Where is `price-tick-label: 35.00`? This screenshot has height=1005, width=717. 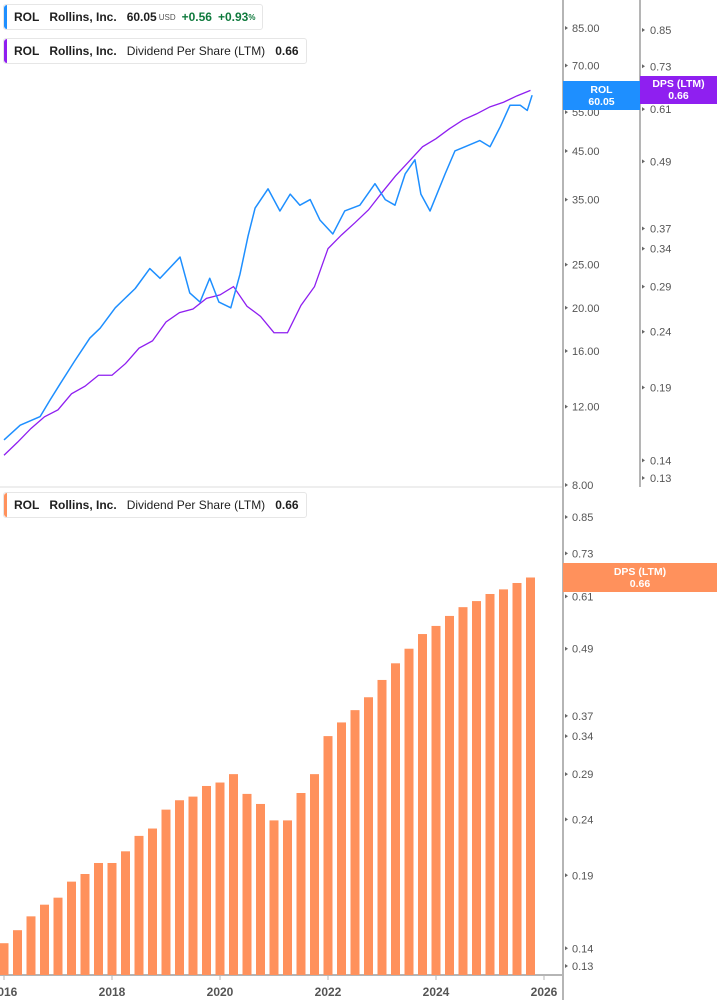 price-tick-label: 35.00 is located at coordinates (586, 201).